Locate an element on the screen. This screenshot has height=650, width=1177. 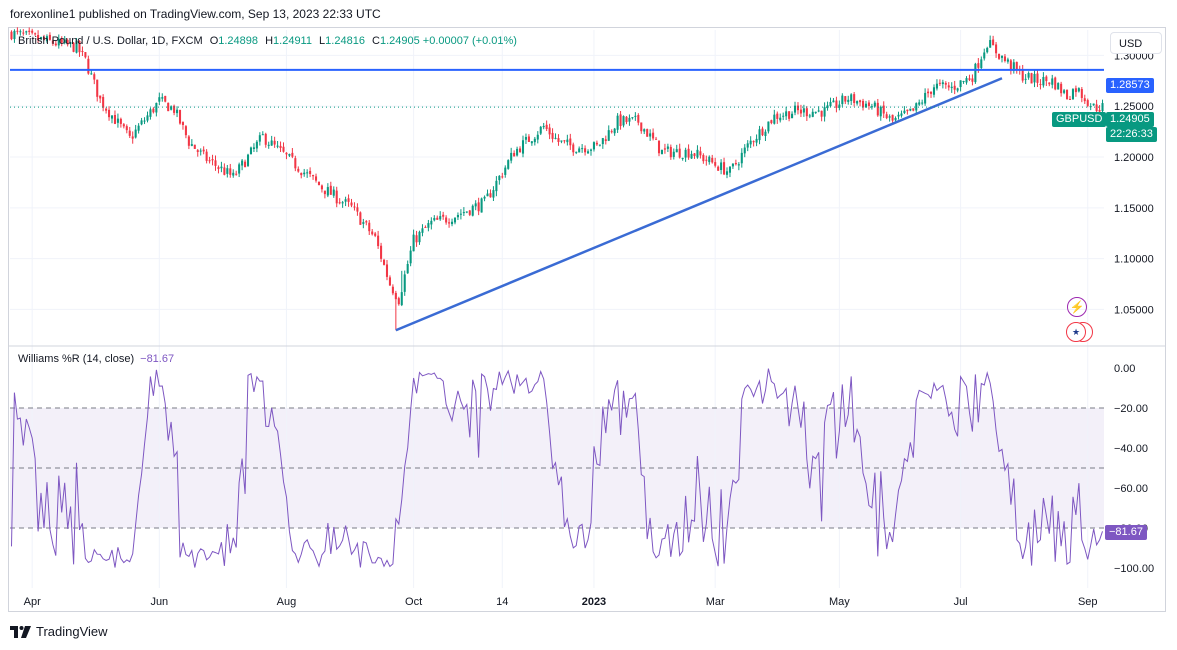
wr-tick-label: −100.00 is located at coordinates (1134, 569).